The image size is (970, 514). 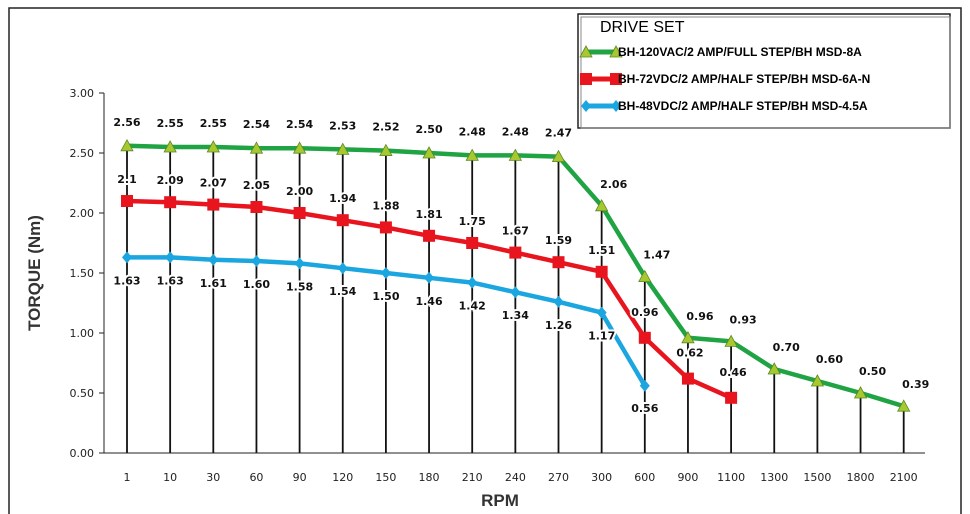 I want to click on data-label: 1.46, so click(x=428, y=301).